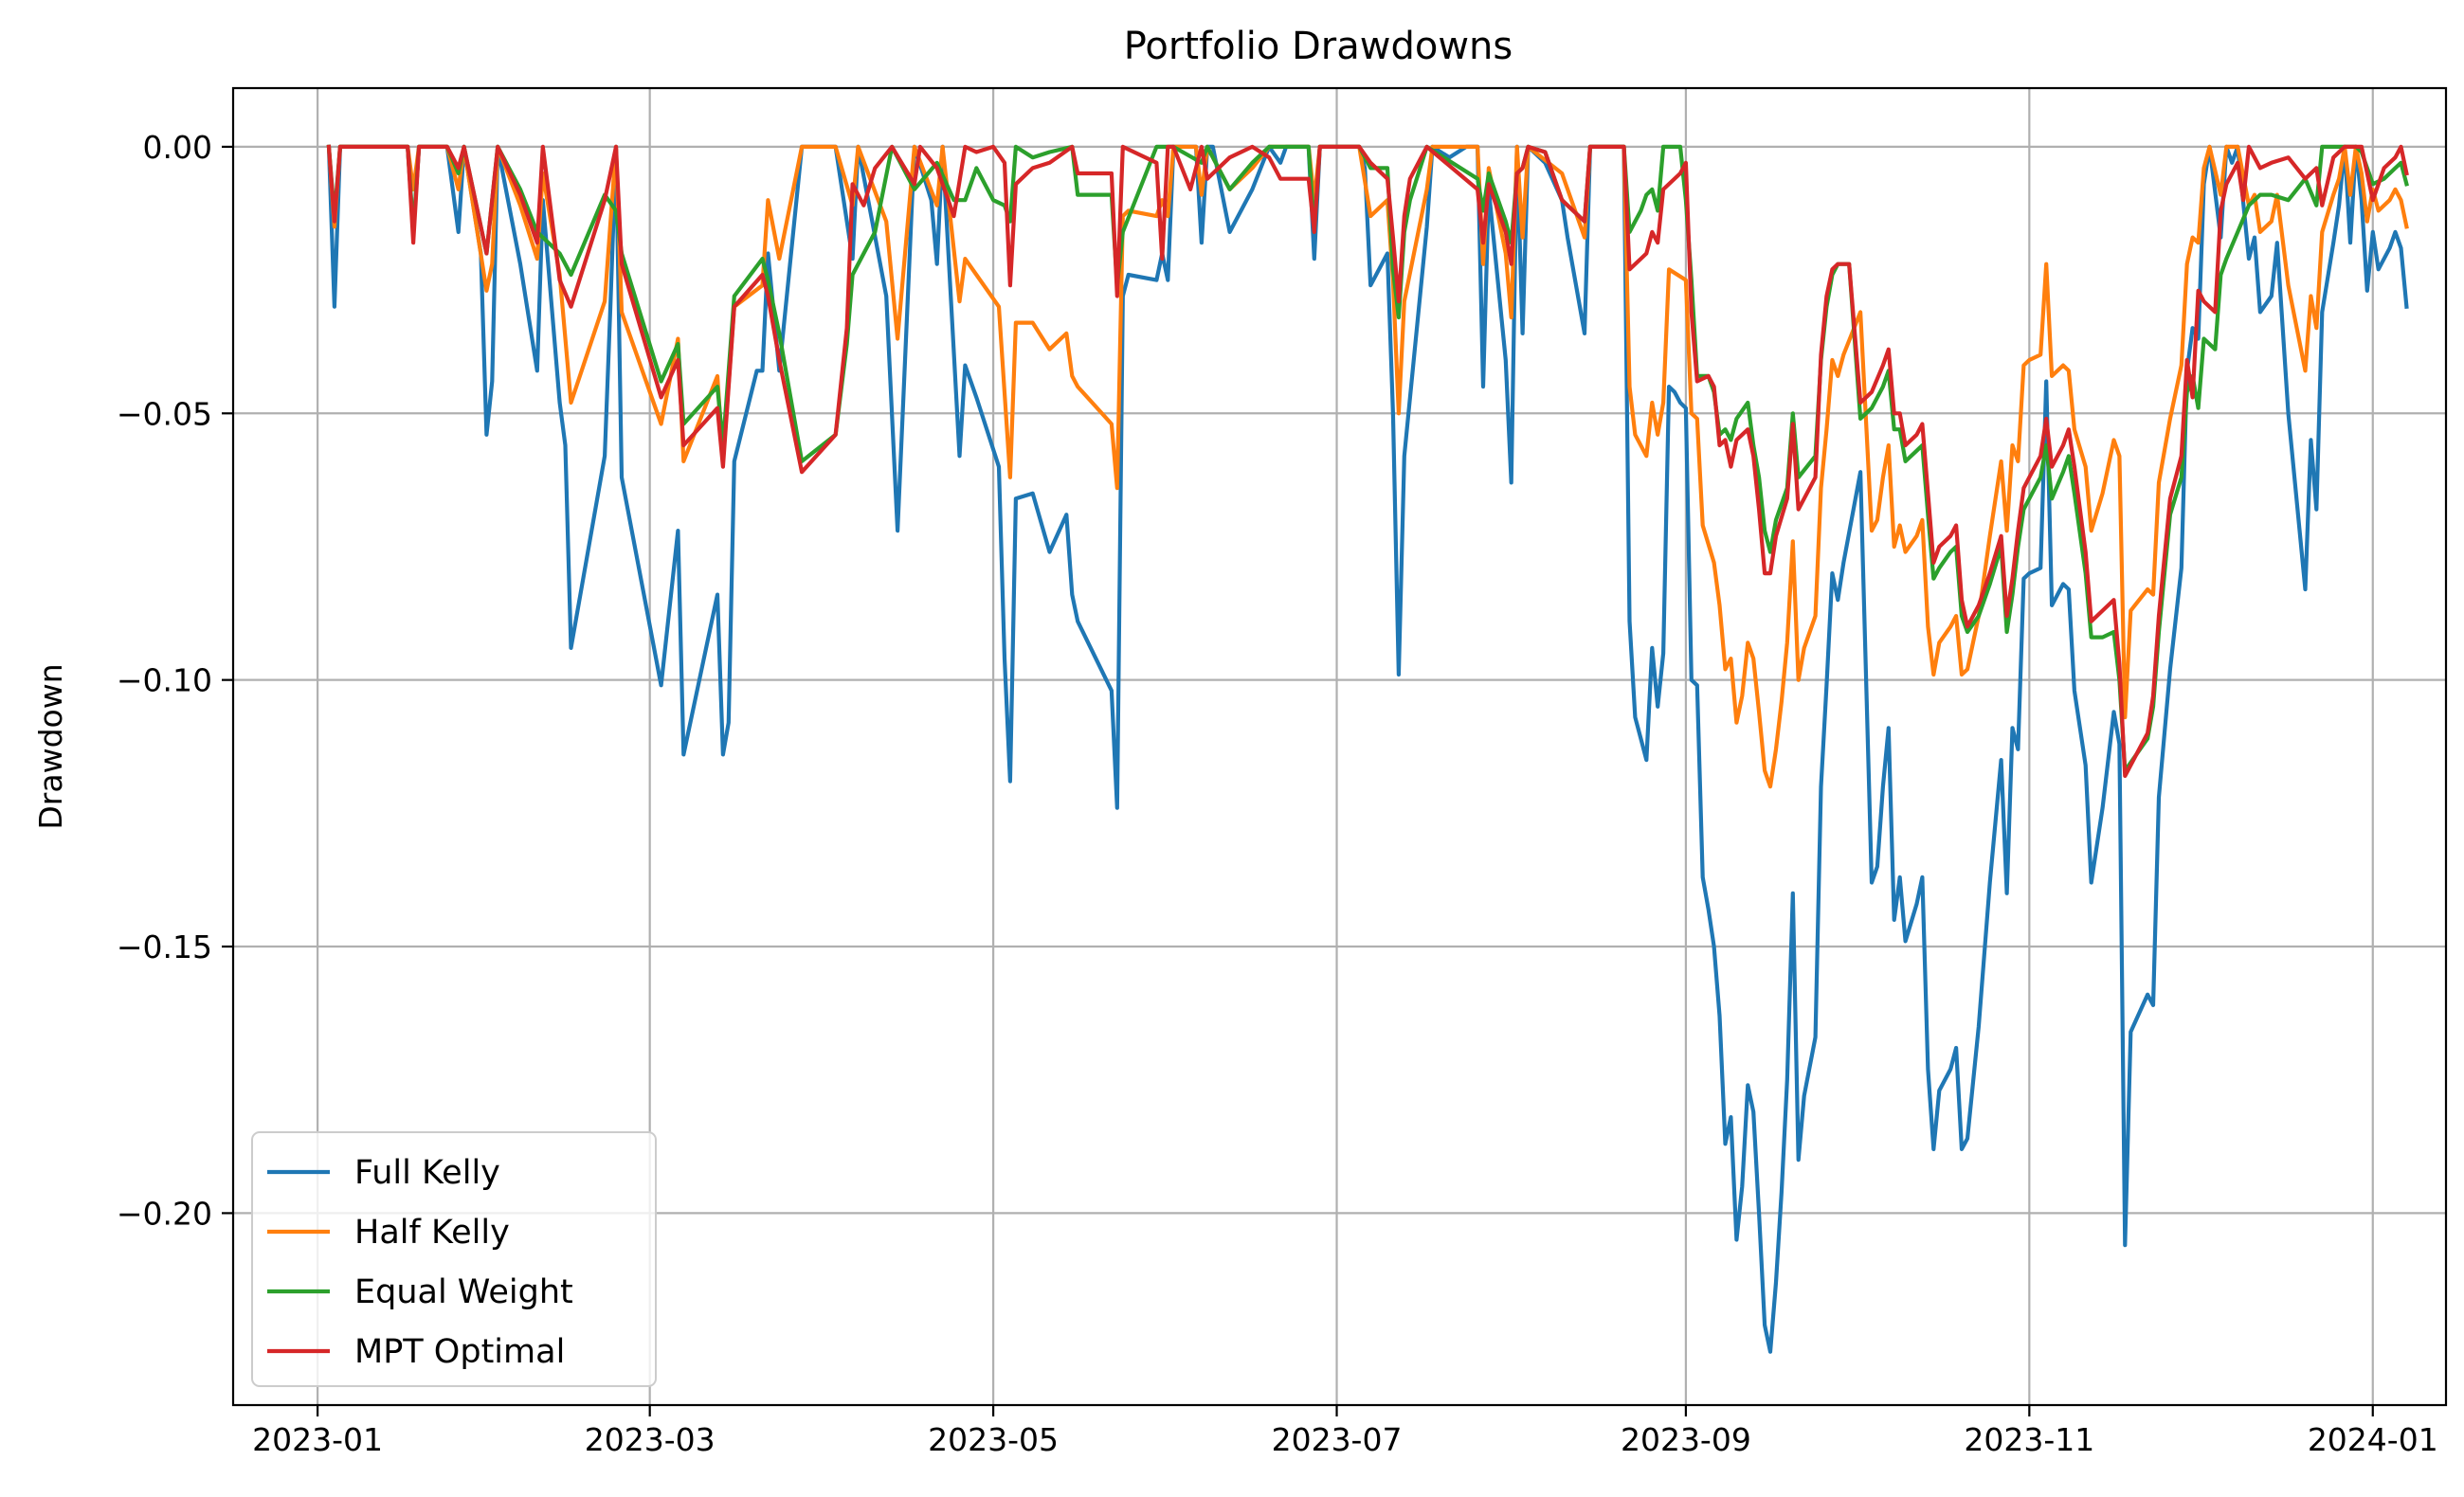 The width and height of the screenshot is (2464, 1497). What do you see at coordinates (165, 1213) in the screenshot?
I see `y-tick-label: −0.20` at bounding box center [165, 1213].